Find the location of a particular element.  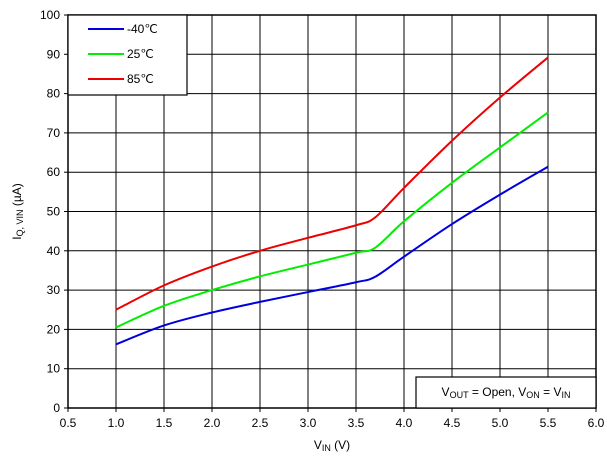

y-tick-label: 60 is located at coordinates (54, 172).